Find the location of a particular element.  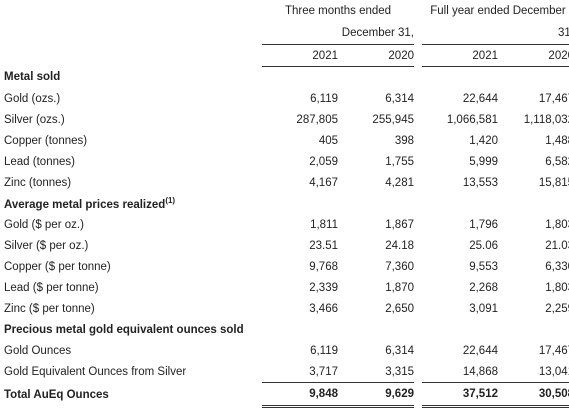

cell-q2020: 2,650 is located at coordinates (399, 308).